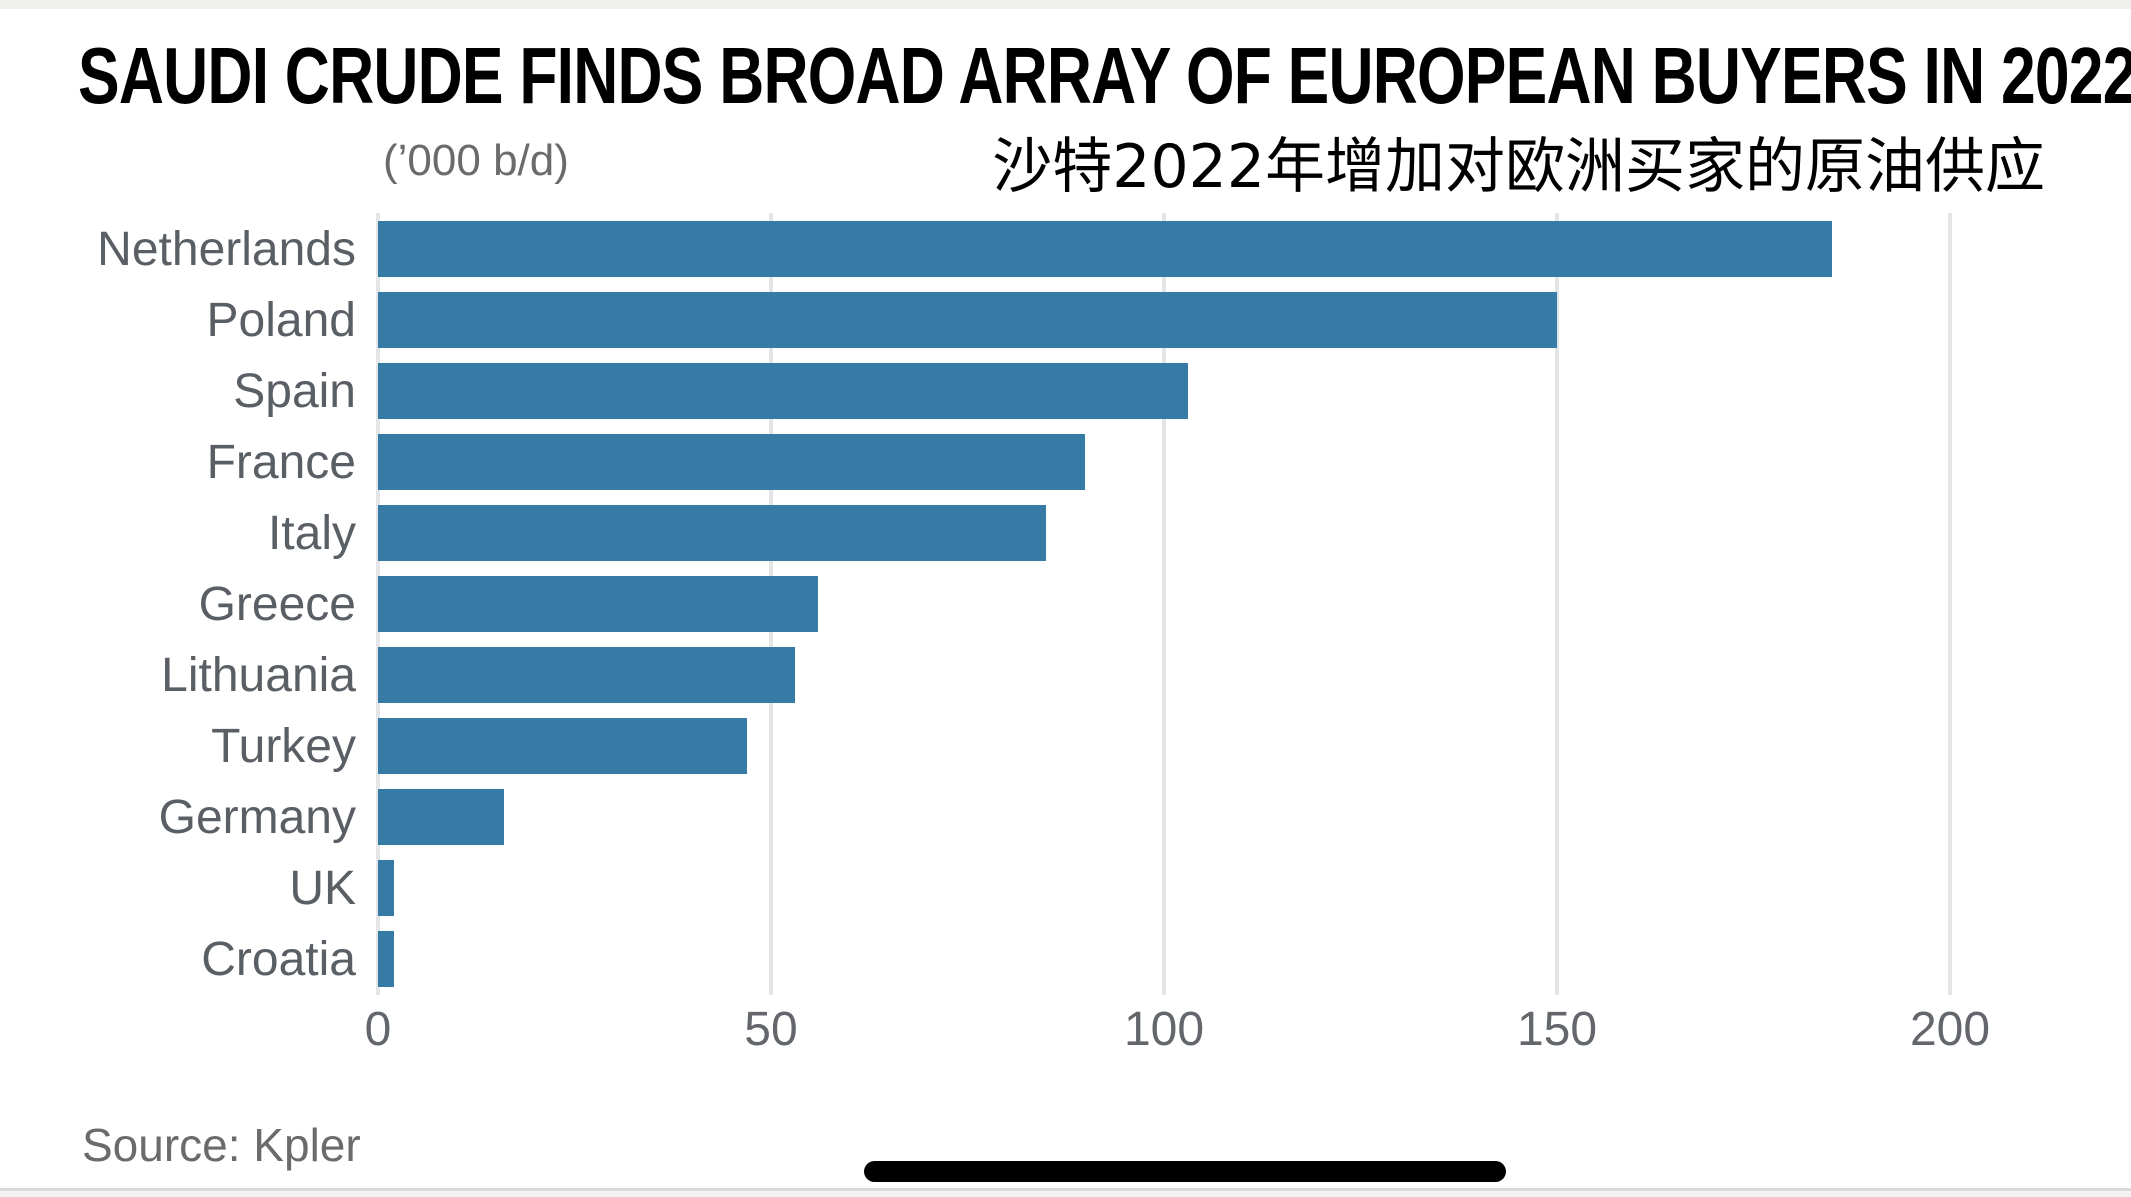 The height and width of the screenshot is (1197, 2131). Describe the element at coordinates (1518, 167) in the screenshot. I see `chinese-subtitle: 沙特2022年增加对欧洲买家的原油供应` at that location.